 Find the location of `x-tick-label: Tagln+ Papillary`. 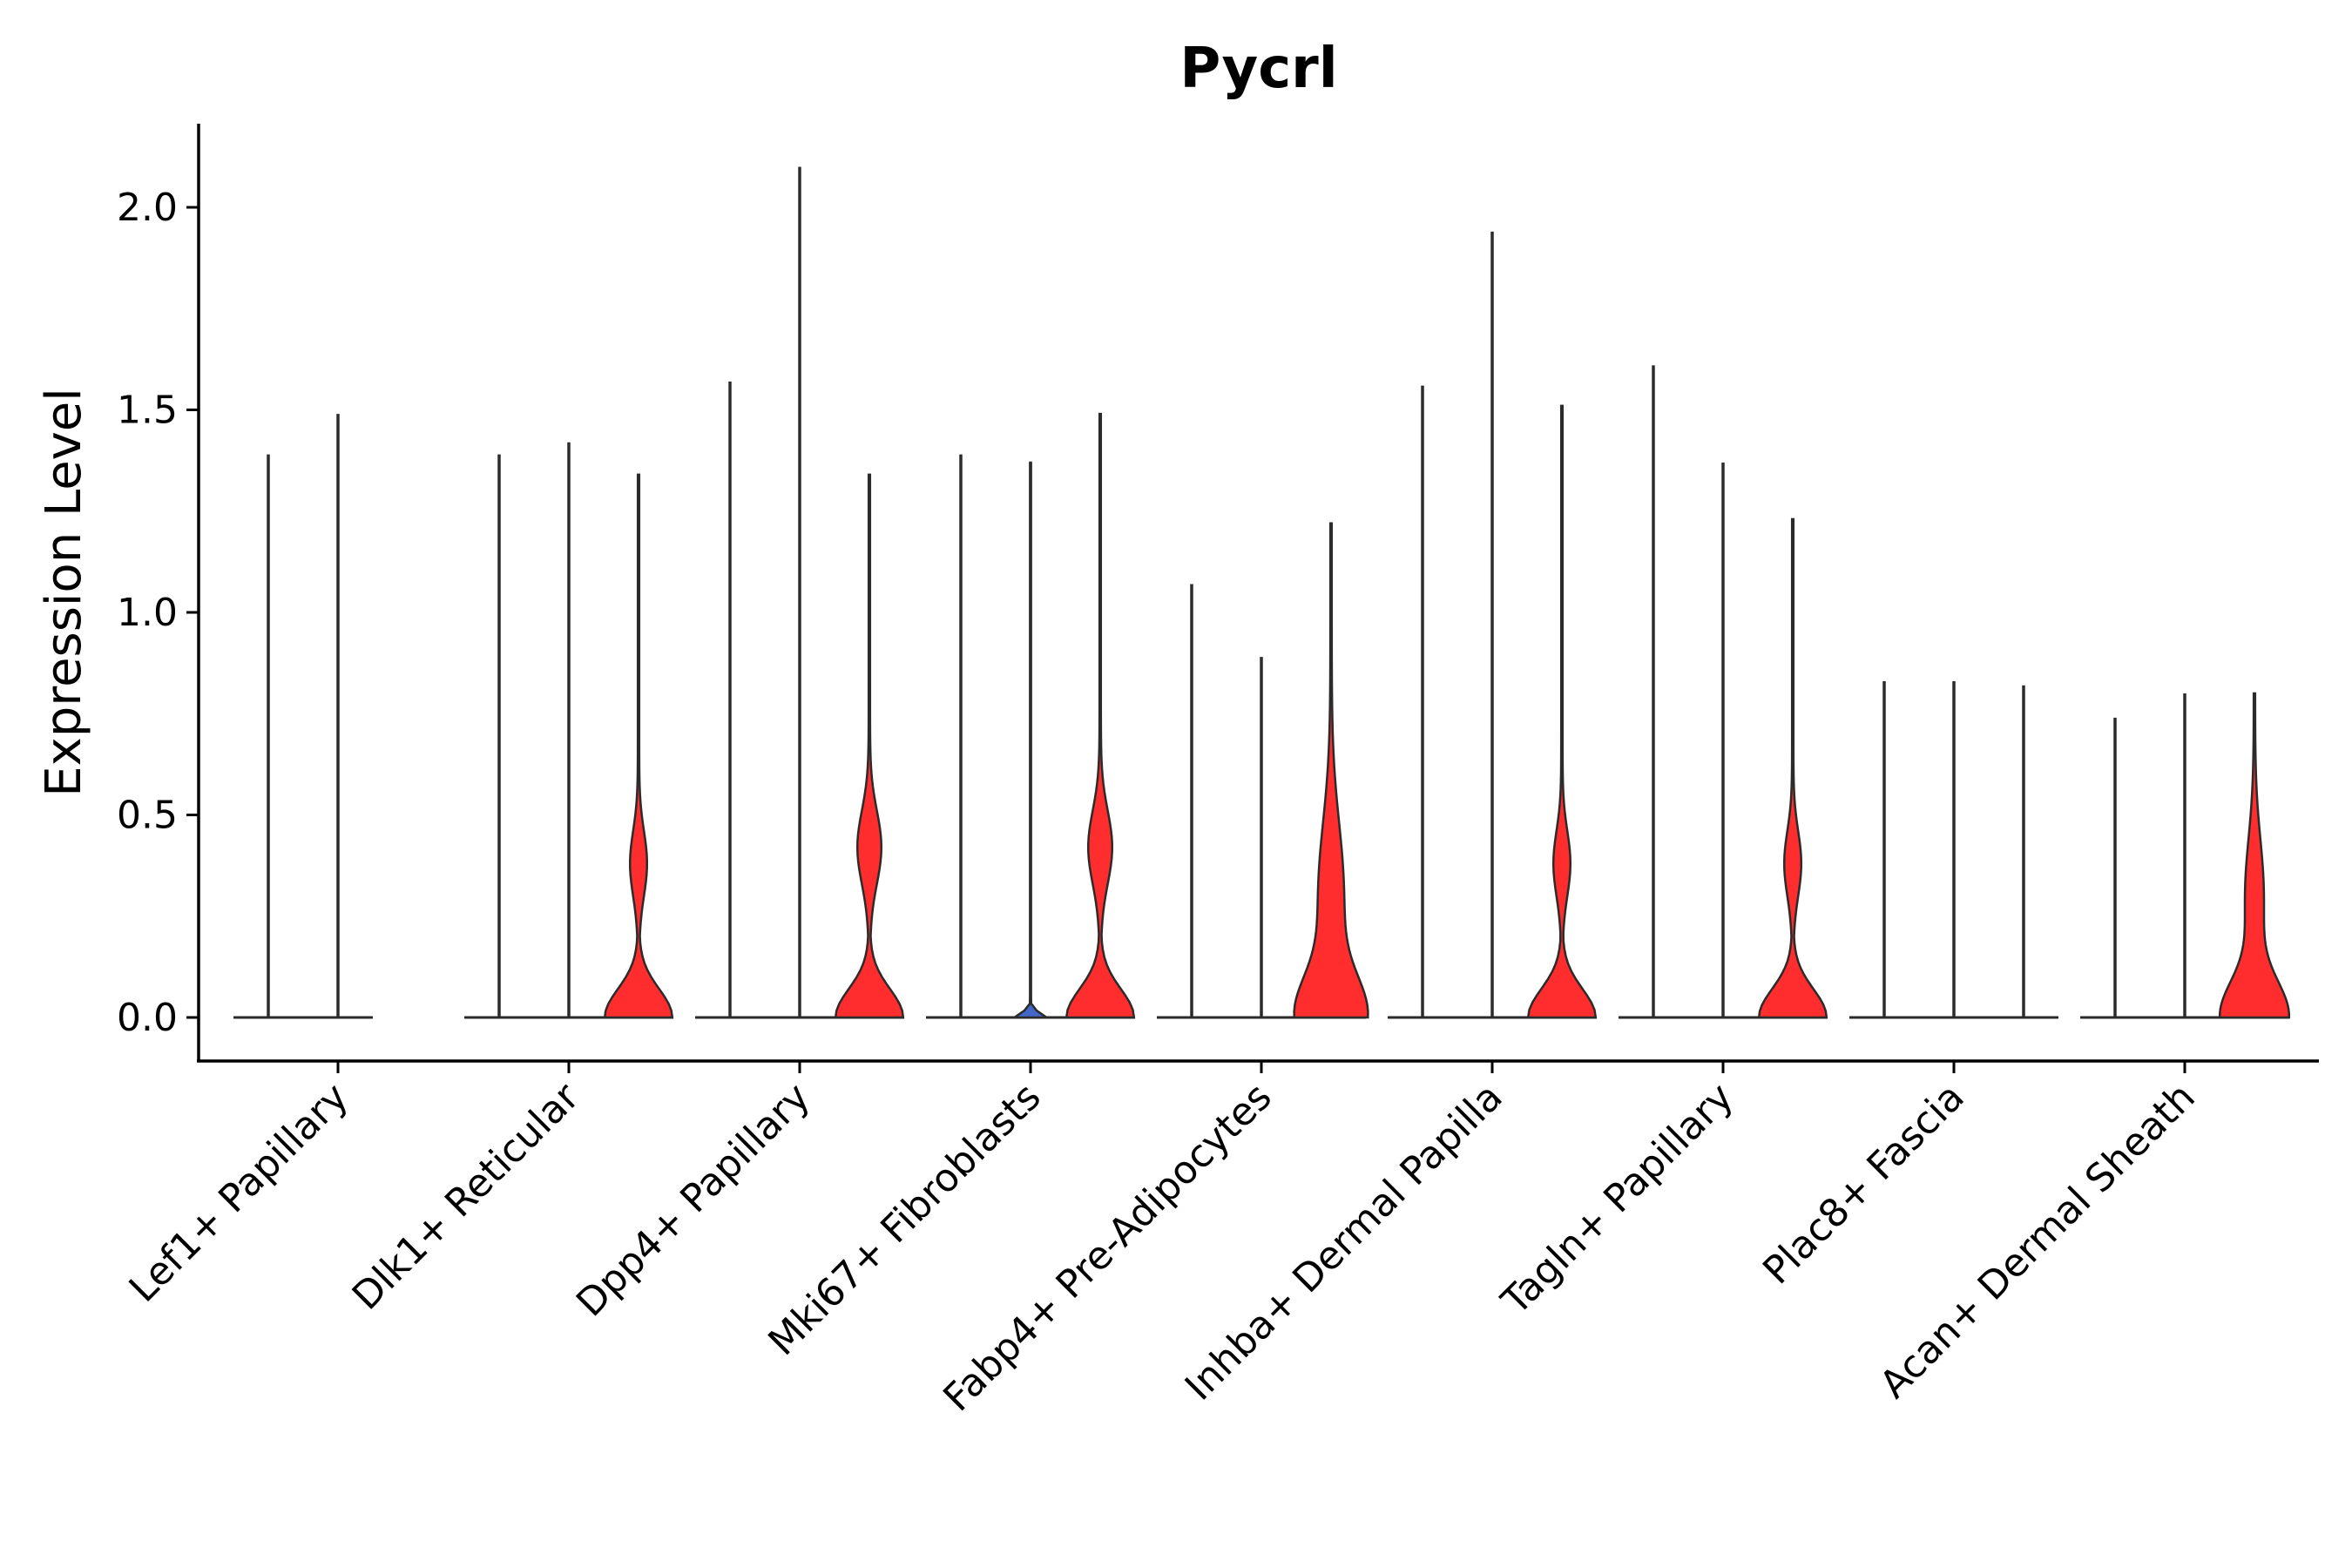

x-tick-label: Tagln+ Papillary is located at coordinates (1617, 1199).